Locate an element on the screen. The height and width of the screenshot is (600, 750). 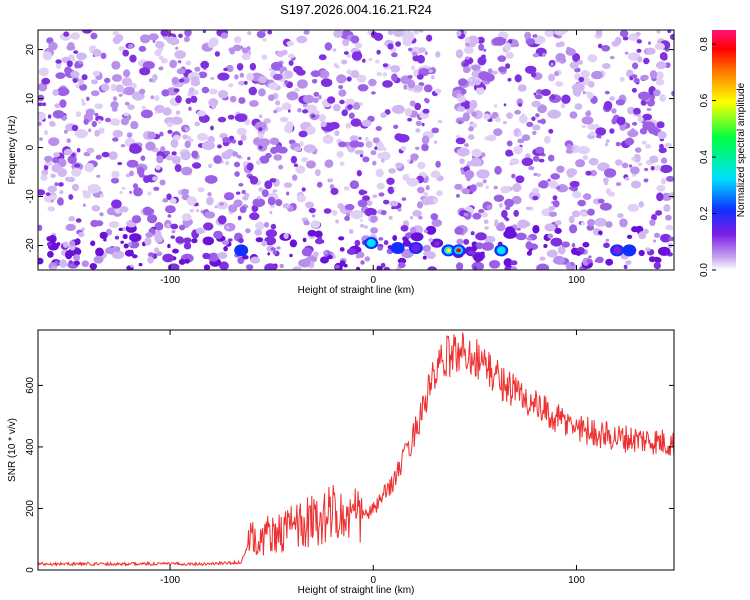
line-y-tick-label: 600 is located at coordinates (30, 385).